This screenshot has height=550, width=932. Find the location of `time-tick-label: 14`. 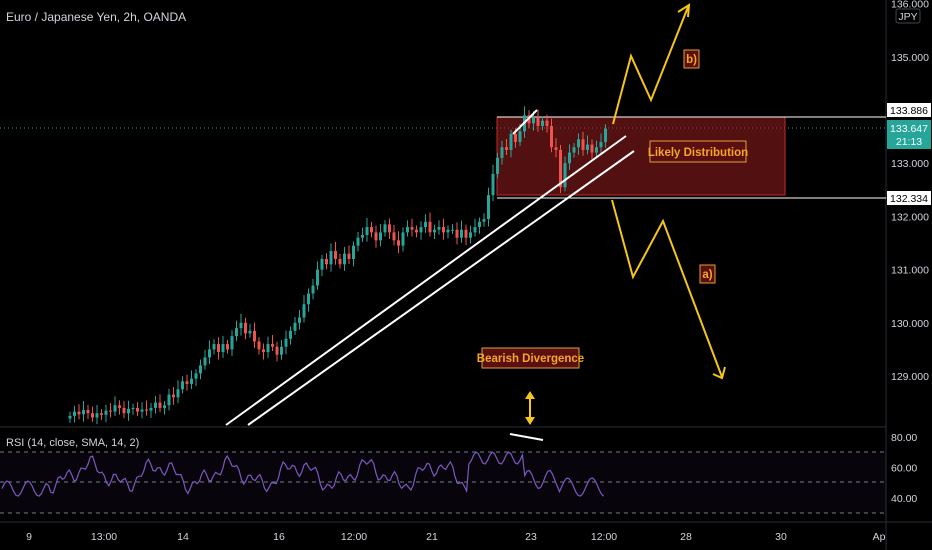

time-tick-label: 14 is located at coordinates (183, 537).